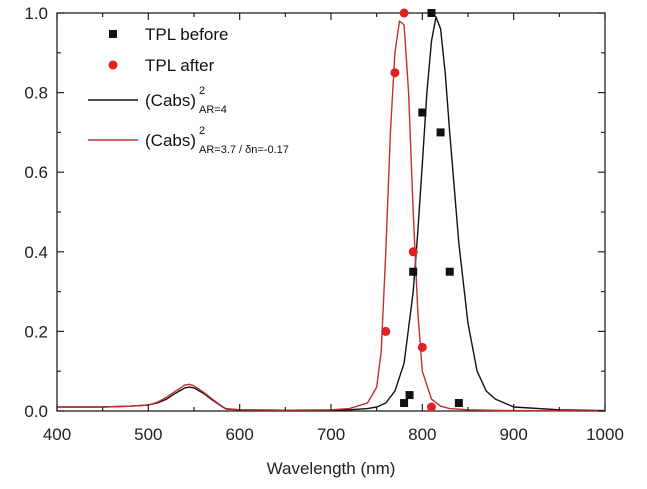 The width and height of the screenshot is (647, 489). I want to click on legend-entry-2: (Cabs) 2 AR=4, so click(157, 100).